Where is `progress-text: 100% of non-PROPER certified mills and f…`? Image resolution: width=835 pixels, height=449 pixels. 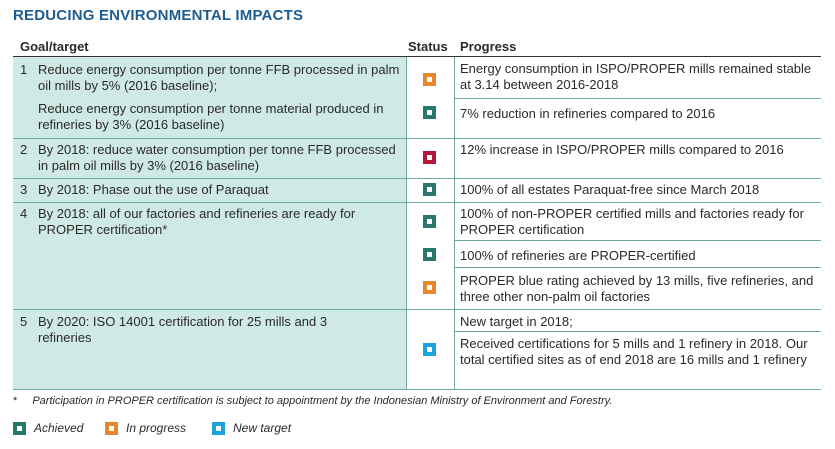 progress-text: 100% of non-PROPER certified mills and f… is located at coordinates (632, 221).